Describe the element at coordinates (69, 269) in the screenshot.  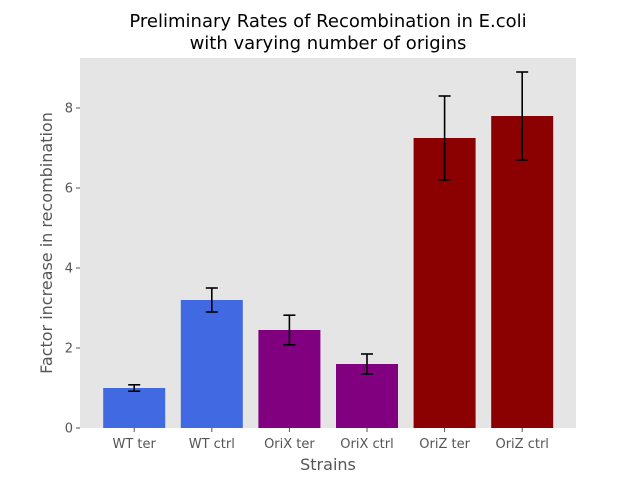
I see `y-tick-label-2: 4` at that location.